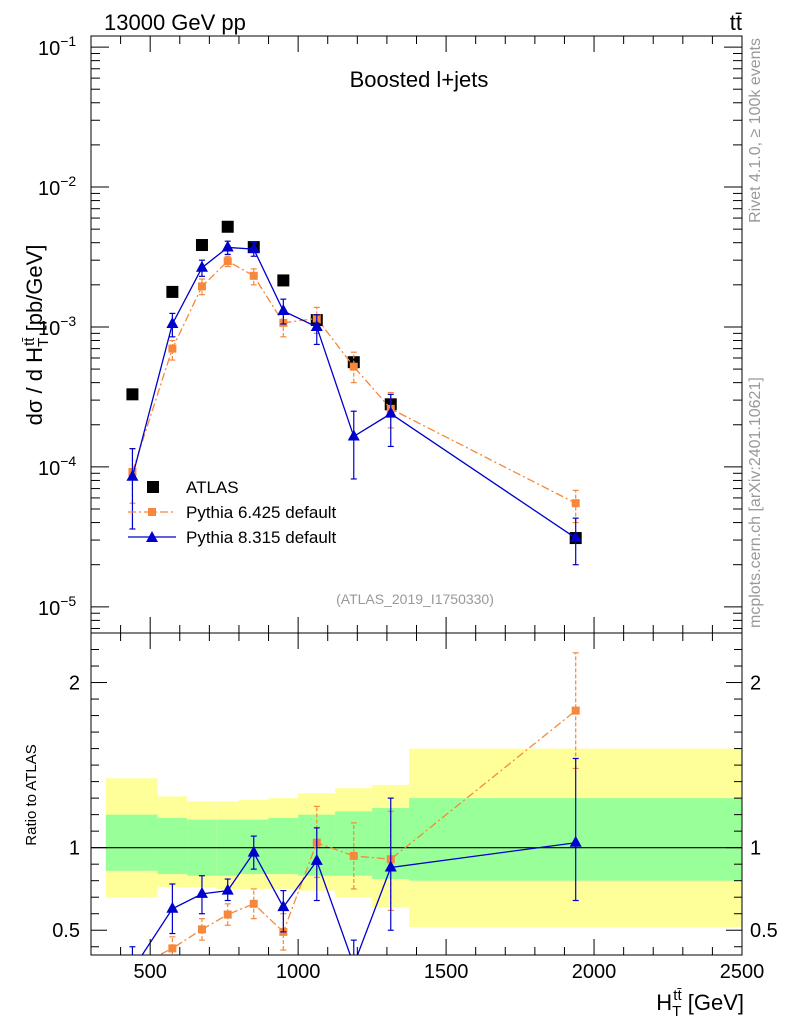 This screenshot has width=786, height=1024. I want to click on main-ytick-label: 10⁻³, so click(57, 326).